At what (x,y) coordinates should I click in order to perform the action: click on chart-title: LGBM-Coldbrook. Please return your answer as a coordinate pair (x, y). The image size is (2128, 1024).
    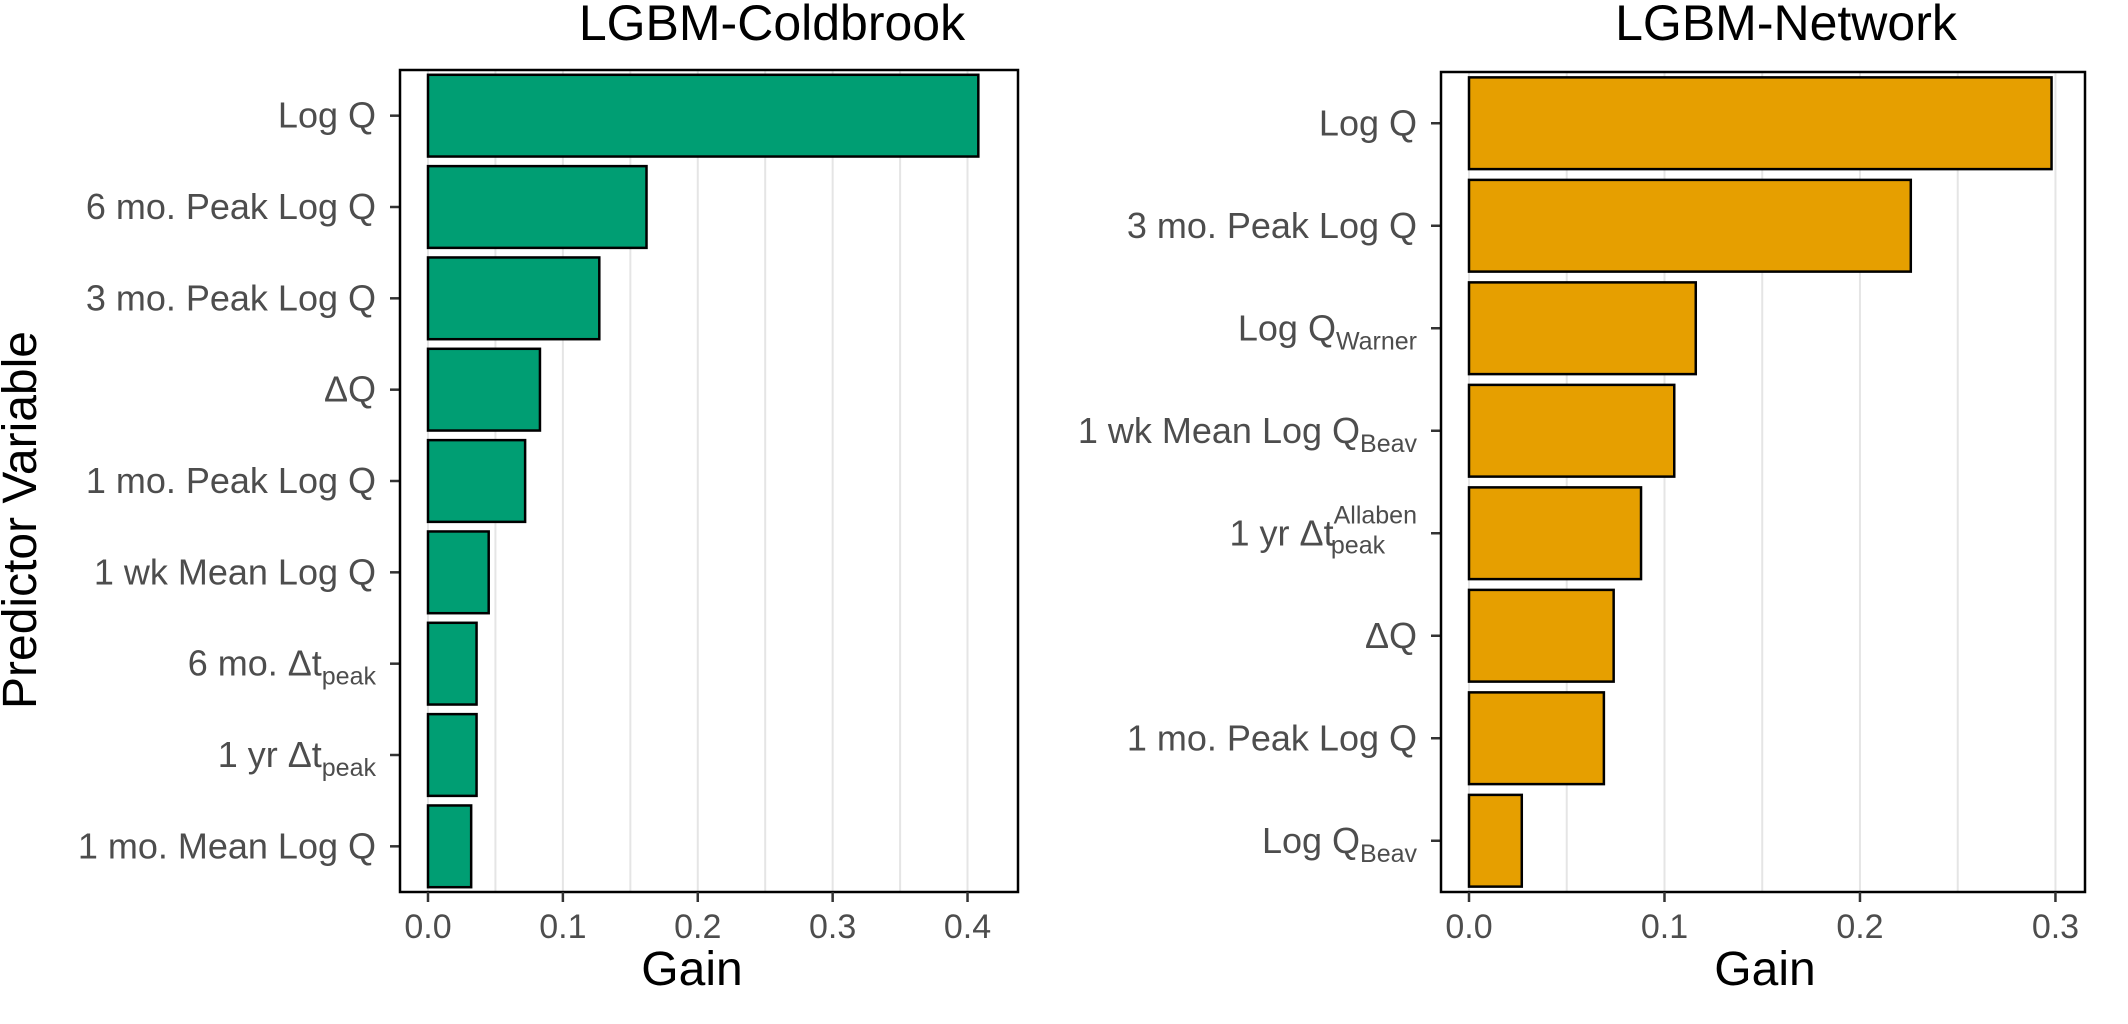
    Looking at the image, I should click on (772, 25).